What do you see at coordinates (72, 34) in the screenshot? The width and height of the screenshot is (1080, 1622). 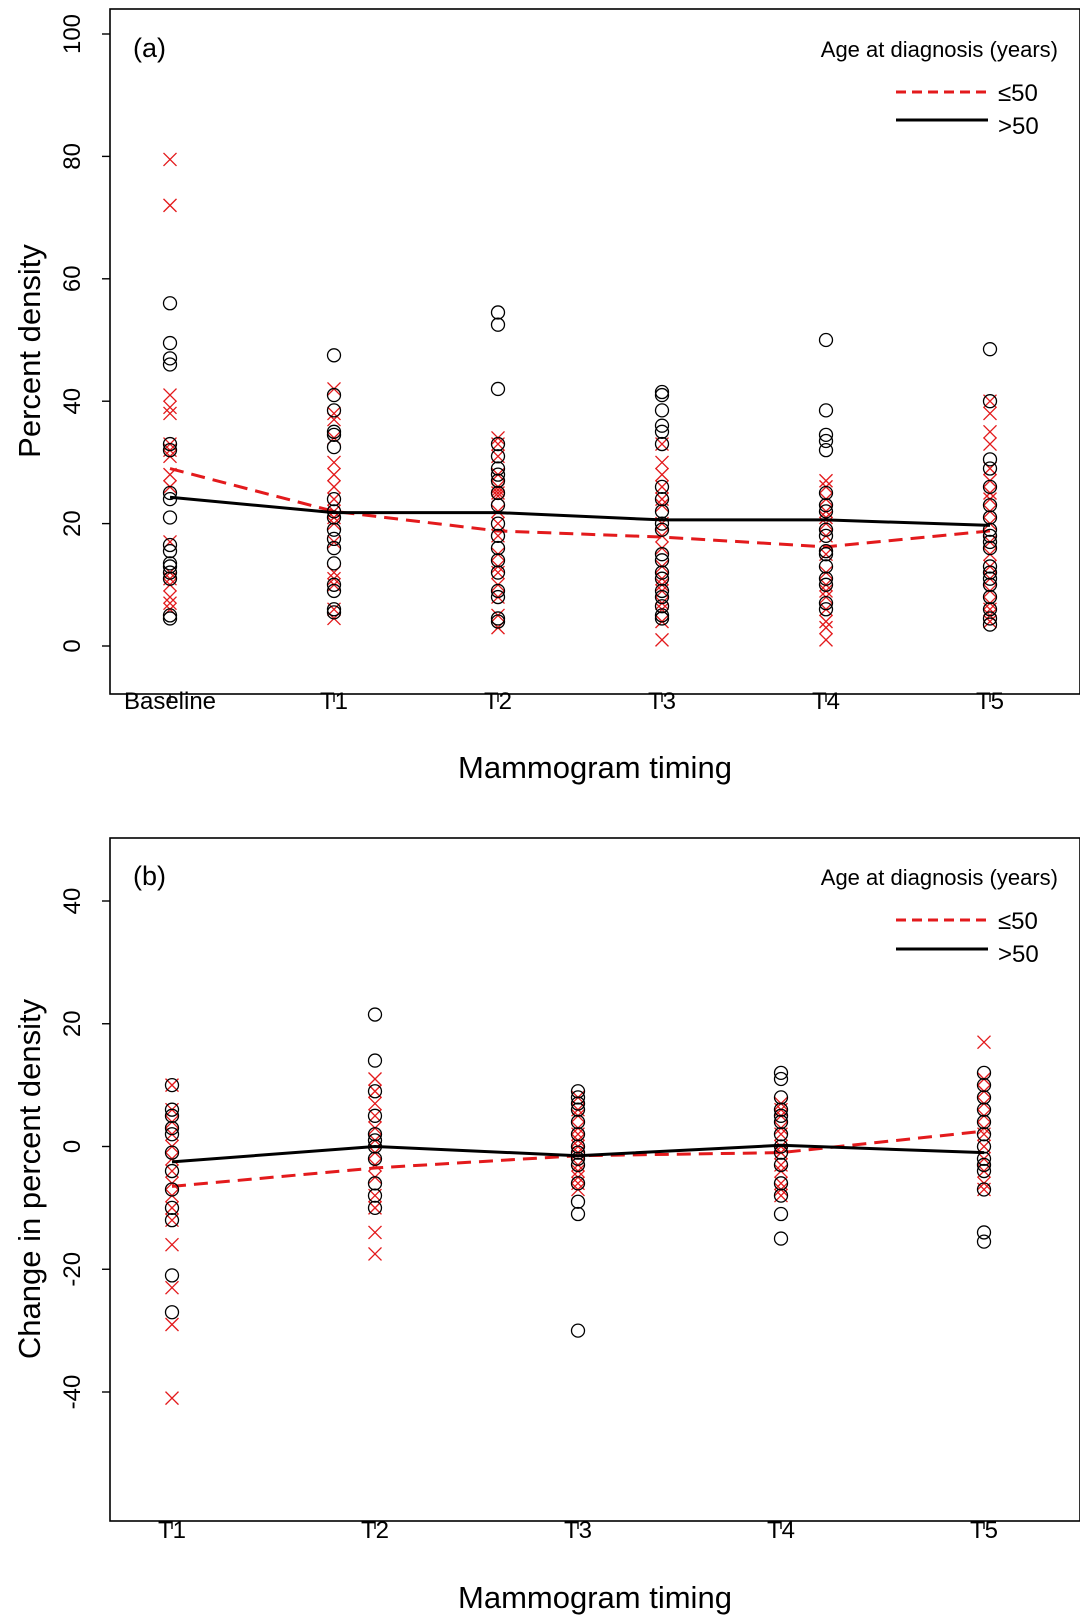 I see `panel-a-y-tick-label: 100` at bounding box center [72, 34].